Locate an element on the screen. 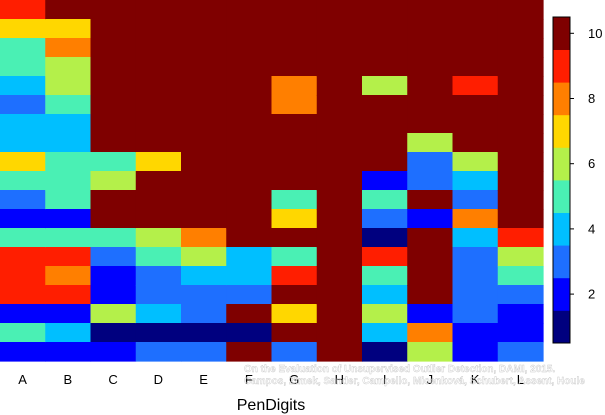 The image size is (605, 415). colorbar is located at coordinates (561, 180).